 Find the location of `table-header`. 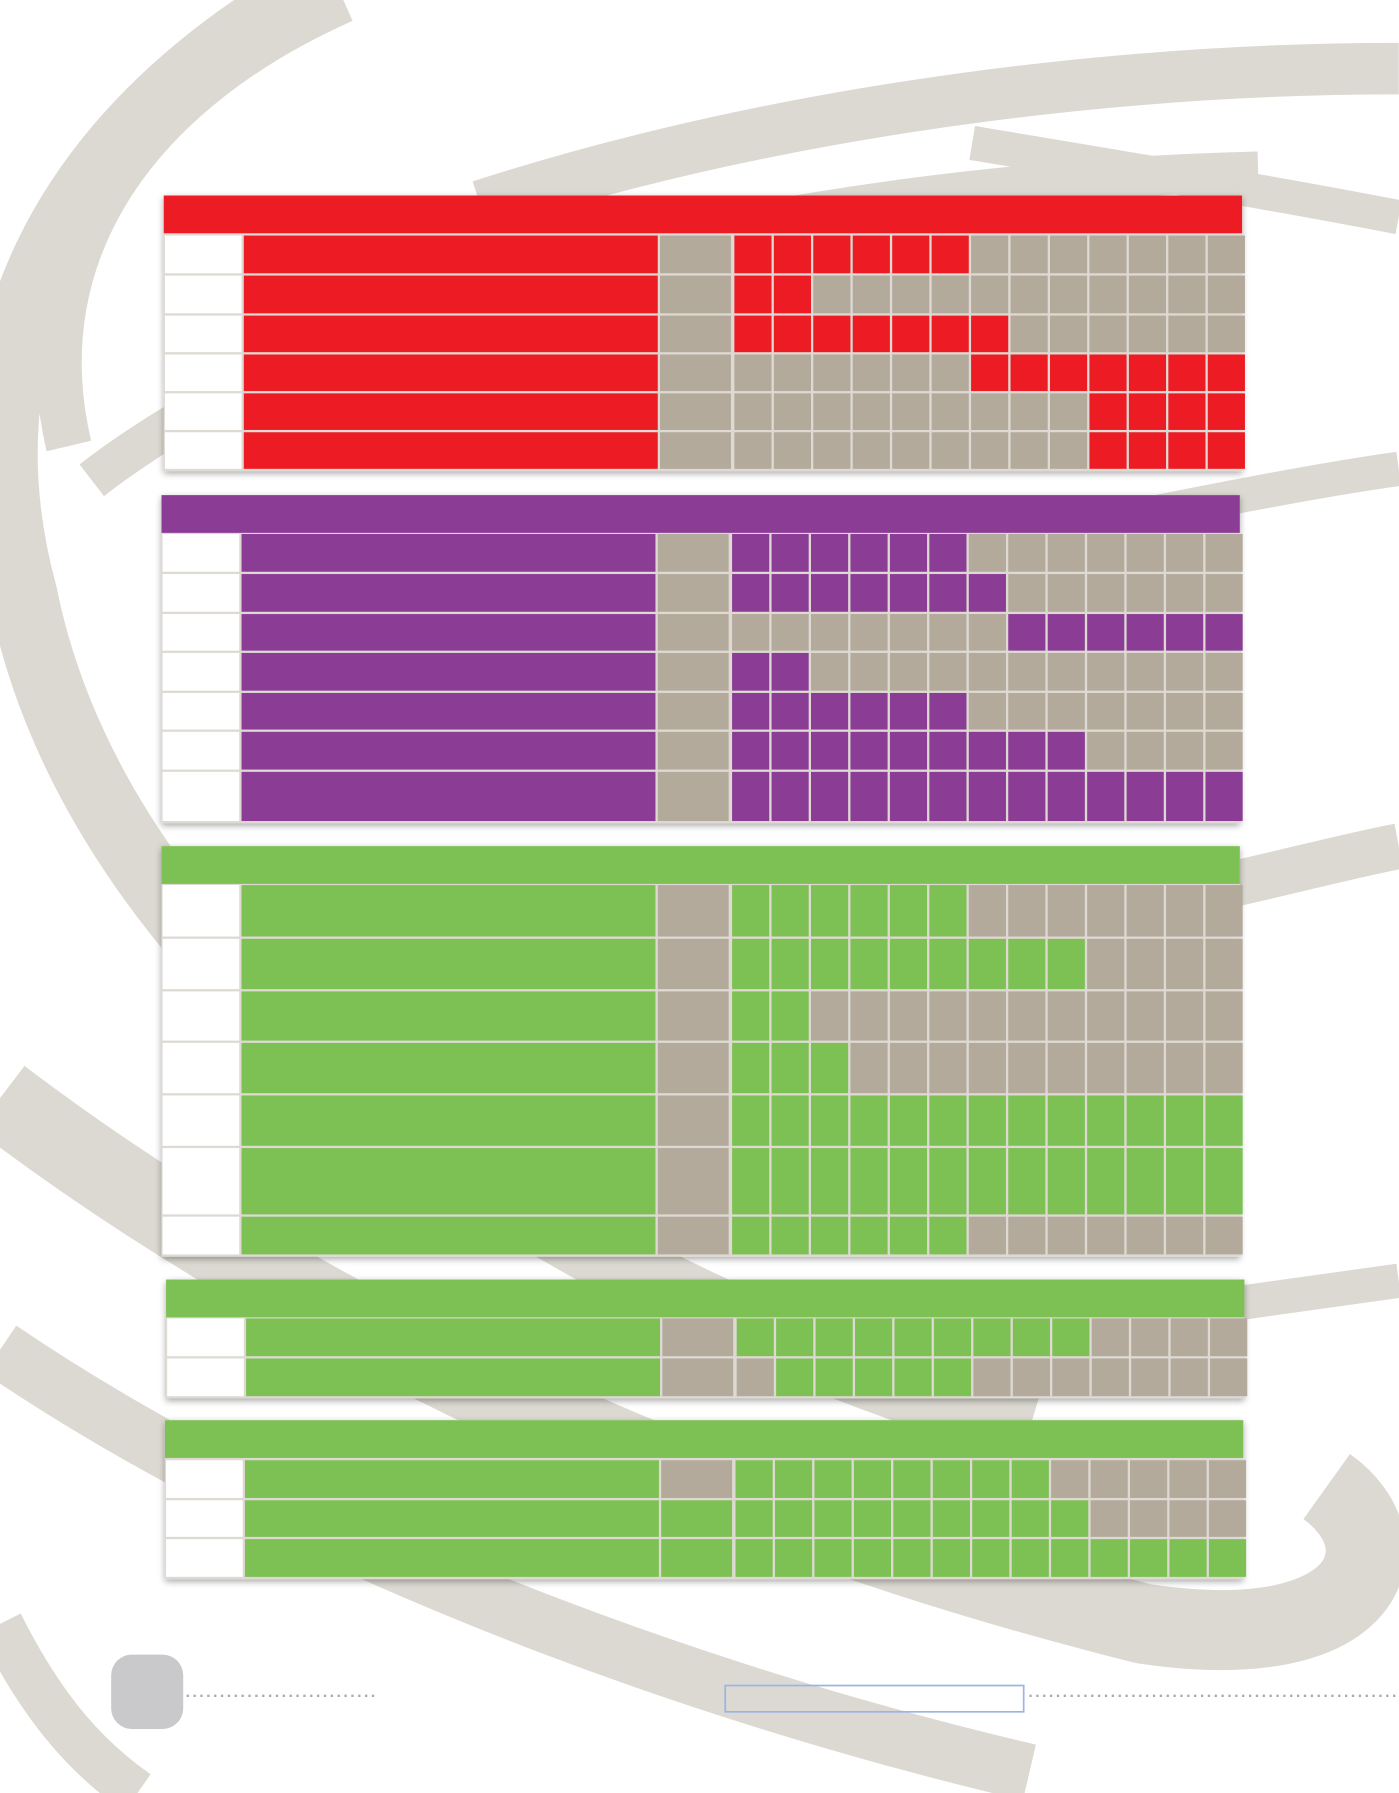

table-header is located at coordinates (704, 1439).